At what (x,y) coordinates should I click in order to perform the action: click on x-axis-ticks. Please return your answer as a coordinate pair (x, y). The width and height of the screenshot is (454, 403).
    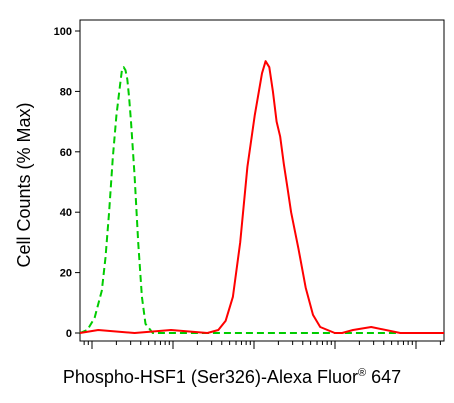
    Looking at the image, I should click on (262, 345).